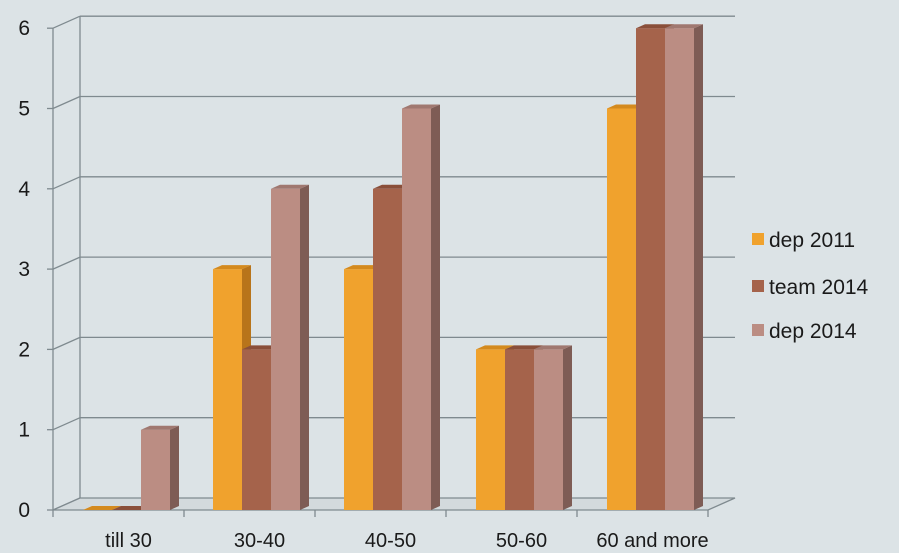 This screenshot has width=899, height=553. Describe the element at coordinates (812, 240) in the screenshot. I see `legend-label: dep 2011` at that location.